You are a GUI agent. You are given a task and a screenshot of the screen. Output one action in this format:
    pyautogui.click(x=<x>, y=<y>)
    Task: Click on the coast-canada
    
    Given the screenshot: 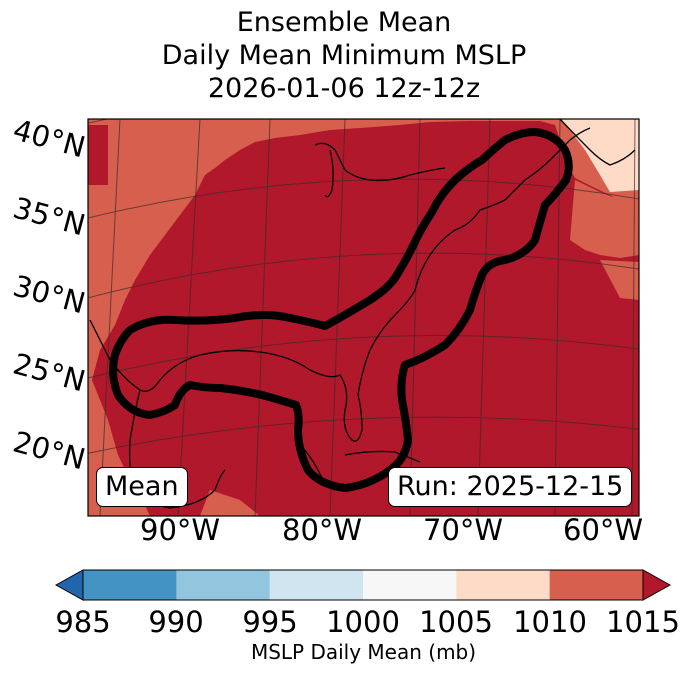 What is the action you would take?
    pyautogui.click(x=597, y=142)
    